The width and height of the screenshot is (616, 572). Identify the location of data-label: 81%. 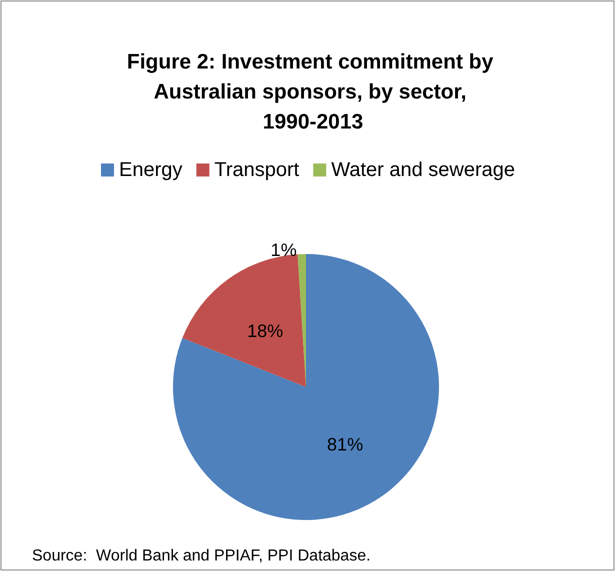
(345, 444).